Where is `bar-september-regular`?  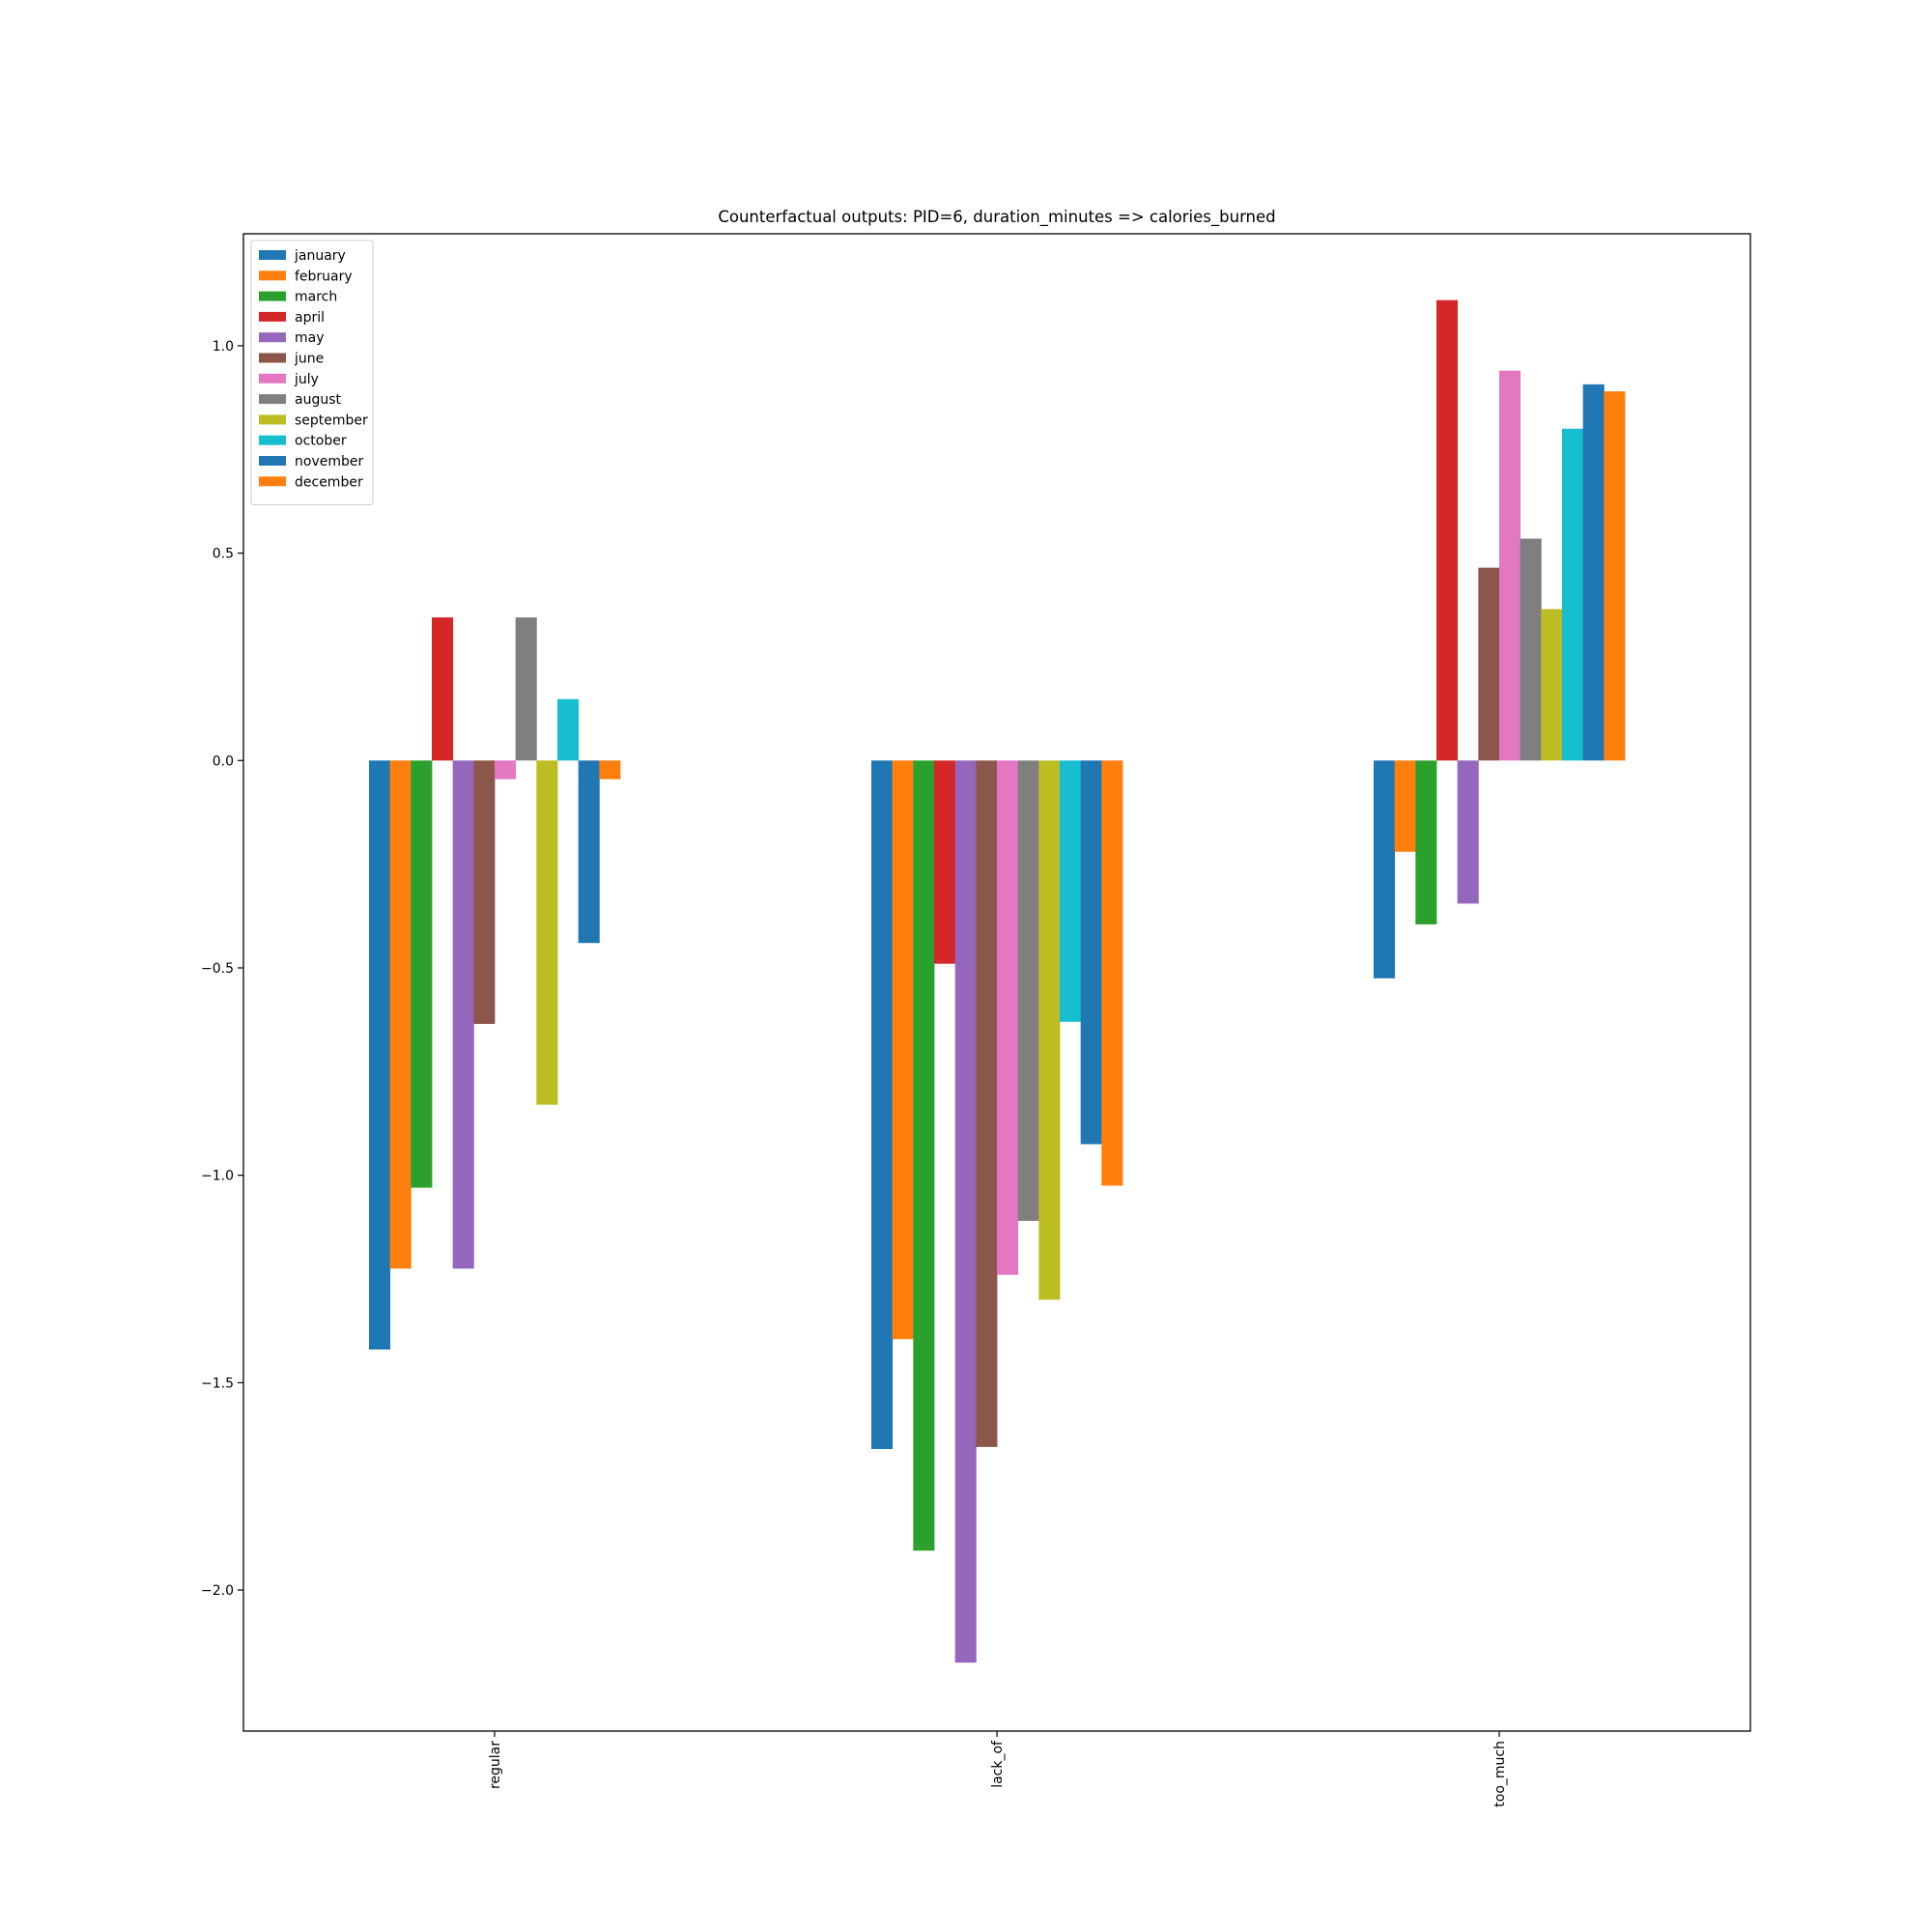
bar-september-regular is located at coordinates (547, 932).